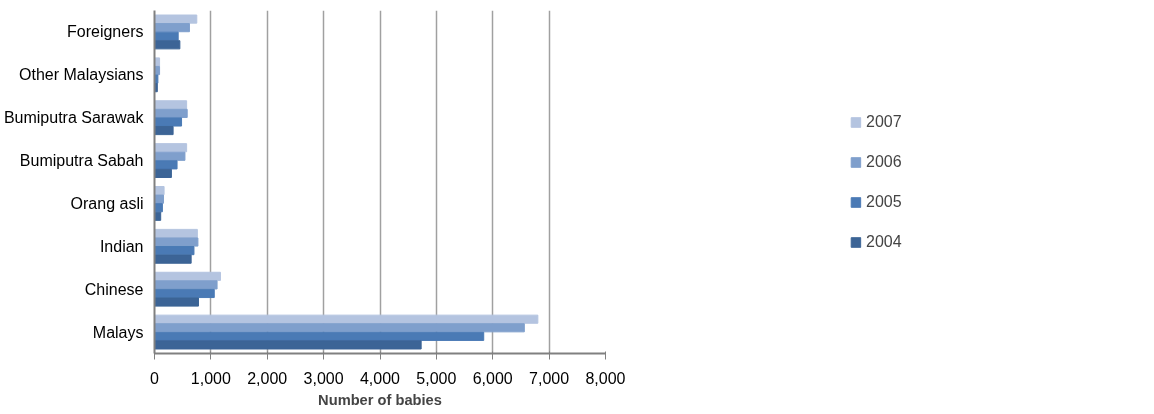  Describe the element at coordinates (81, 75) in the screenshot. I see `y-tick-label: Other Malaysians` at that location.